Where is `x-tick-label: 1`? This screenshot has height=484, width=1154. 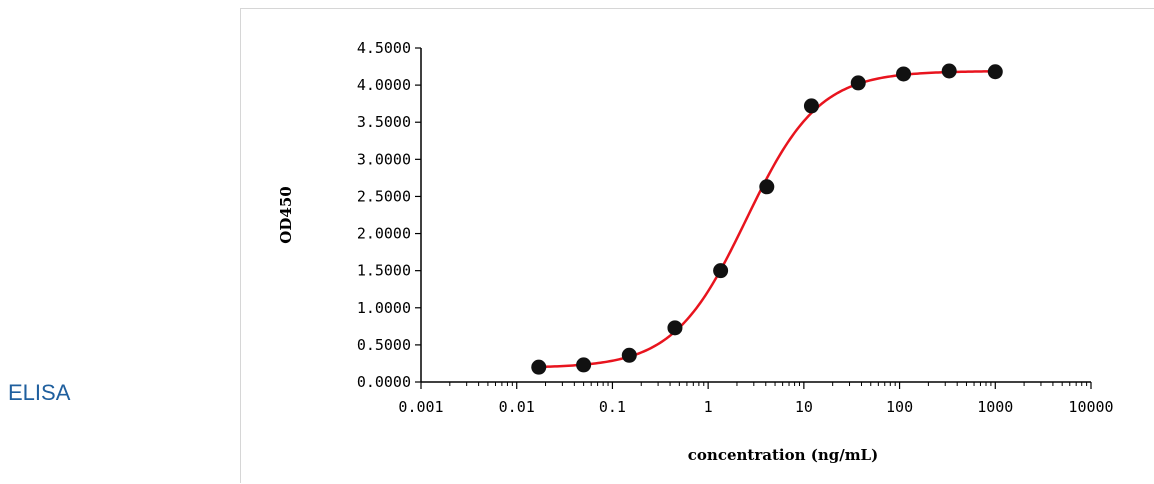
x-tick-label: 1 is located at coordinates (708, 407).